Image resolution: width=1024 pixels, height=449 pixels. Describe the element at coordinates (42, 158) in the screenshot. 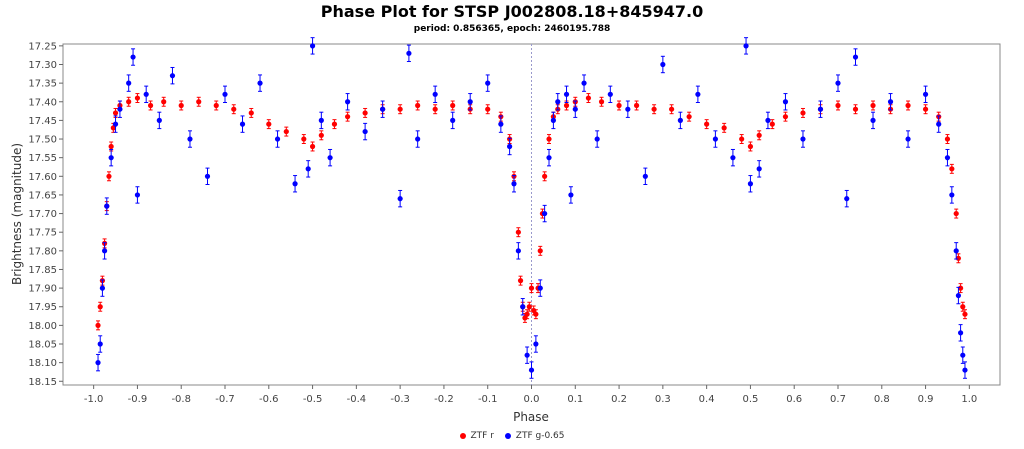

I see `y-tick-label: 17.55` at that location.